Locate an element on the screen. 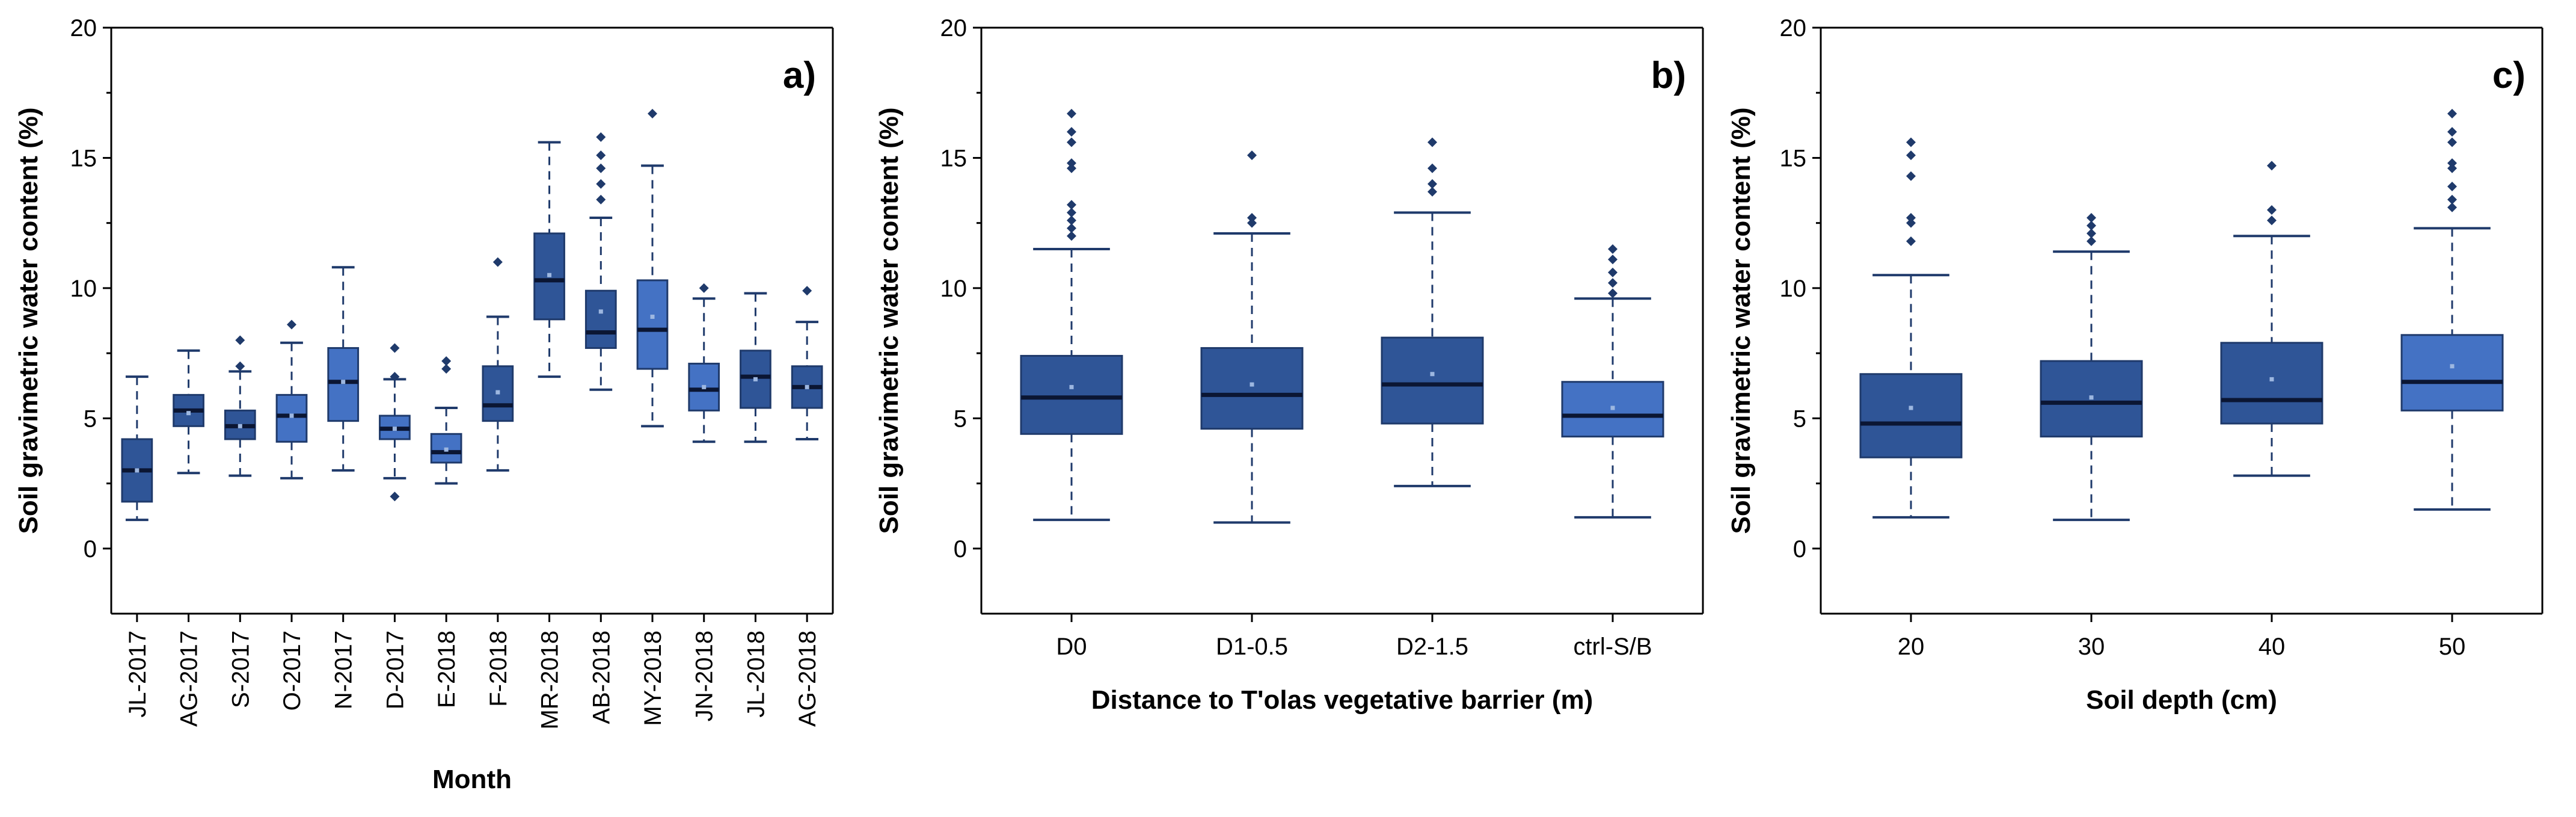 This screenshot has height=817, width=2576. x-axis-title: Soil depth (cm) is located at coordinates (2181, 700).